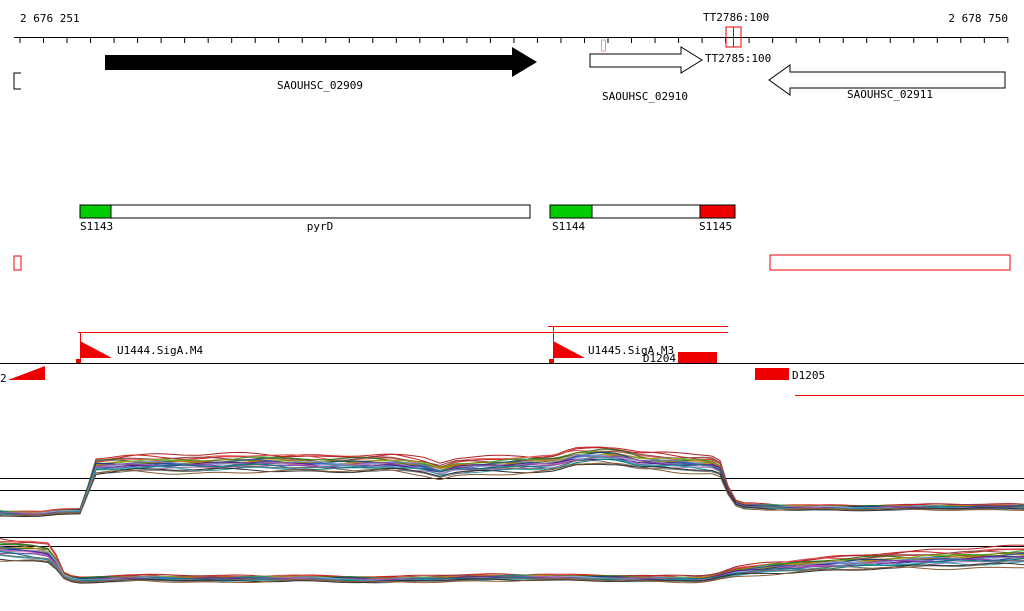 Image resolution: width=1024 pixels, height=611 pixels. What do you see at coordinates (160, 350) in the screenshot?
I see `tss-label: U1444.SigA.M4` at bounding box center [160, 350].